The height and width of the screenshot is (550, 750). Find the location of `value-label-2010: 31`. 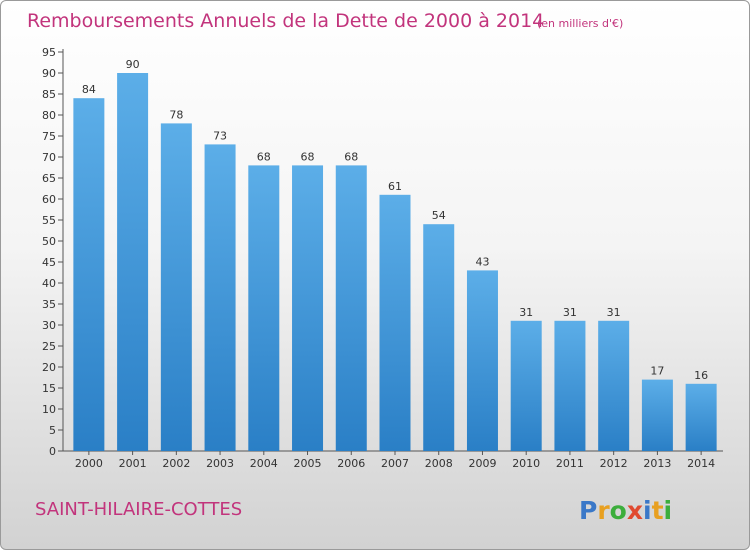

value-label-2010: 31 is located at coordinates (526, 312).